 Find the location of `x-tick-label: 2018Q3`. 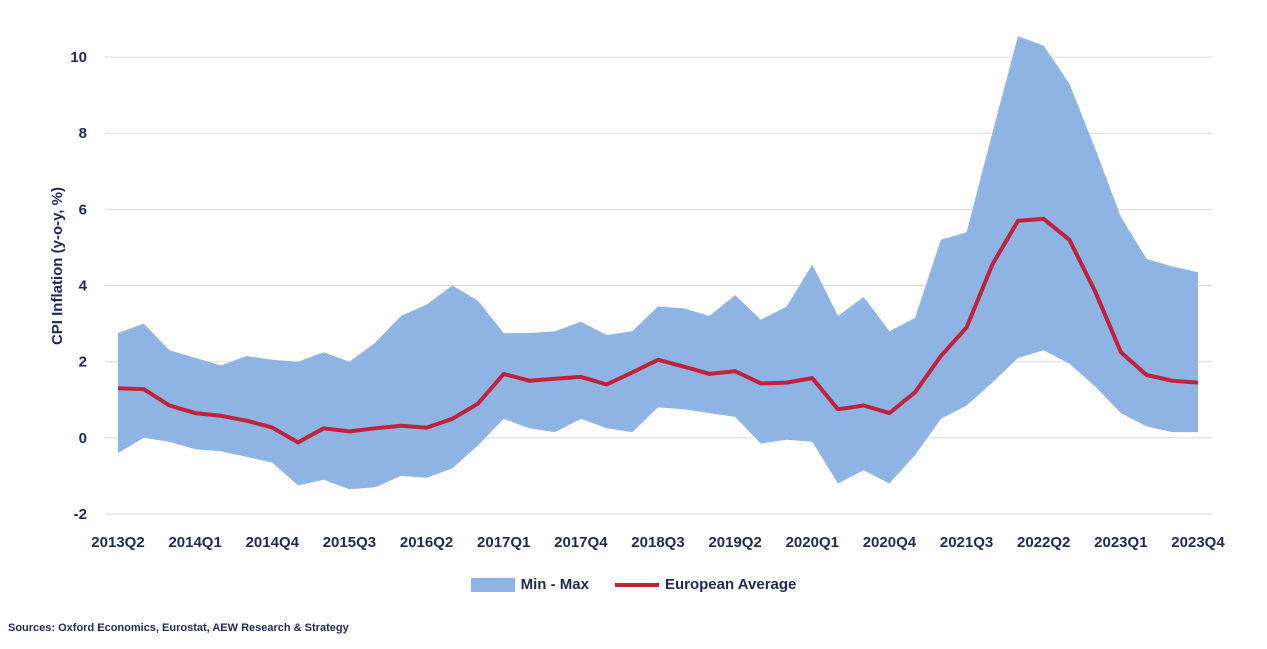

x-tick-label: 2018Q3 is located at coordinates (657, 542).